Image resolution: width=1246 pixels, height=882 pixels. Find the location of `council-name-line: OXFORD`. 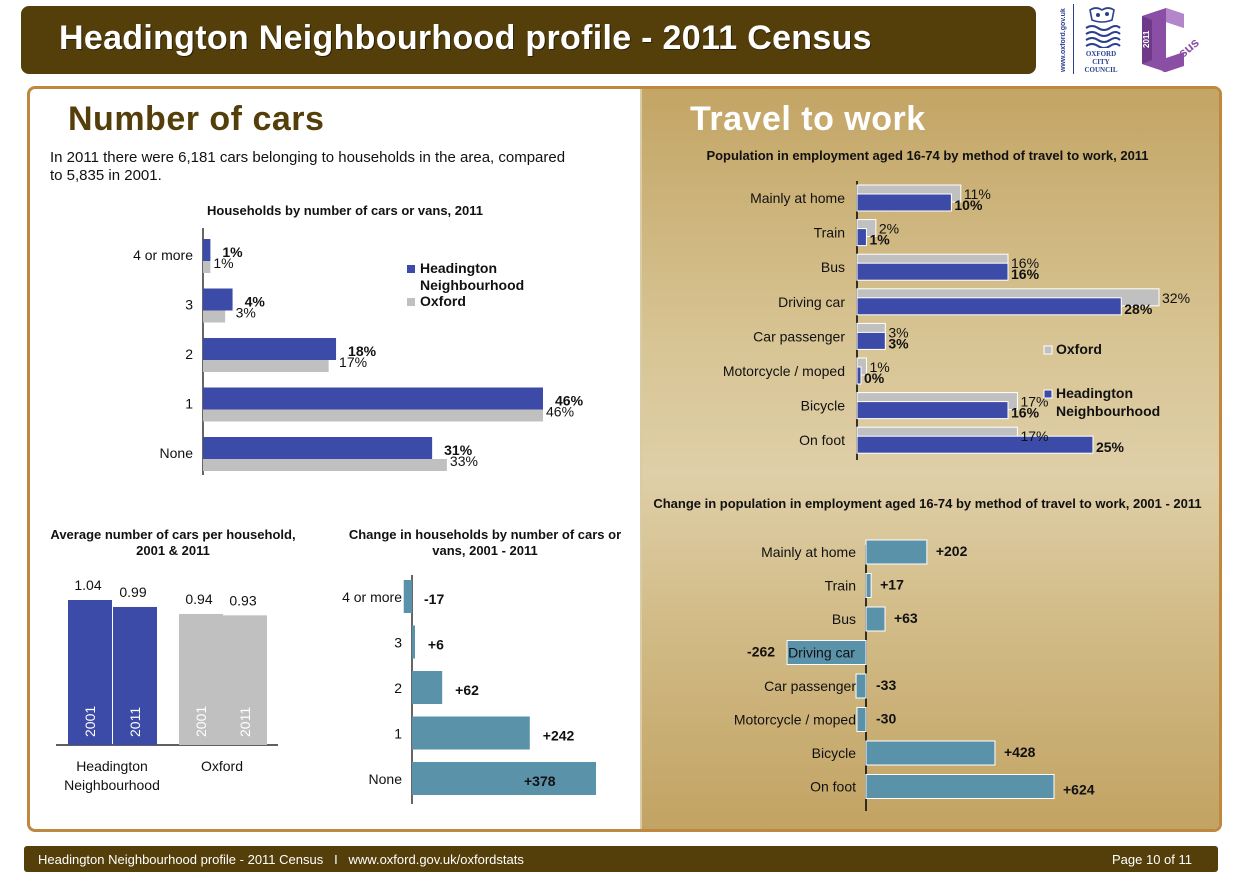

council-name-line: OXFORD is located at coordinates (1101, 54).